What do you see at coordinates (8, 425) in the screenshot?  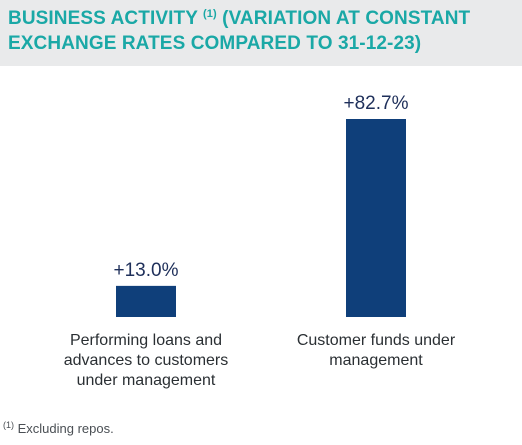 I see `footnote-marker: (1)` at bounding box center [8, 425].